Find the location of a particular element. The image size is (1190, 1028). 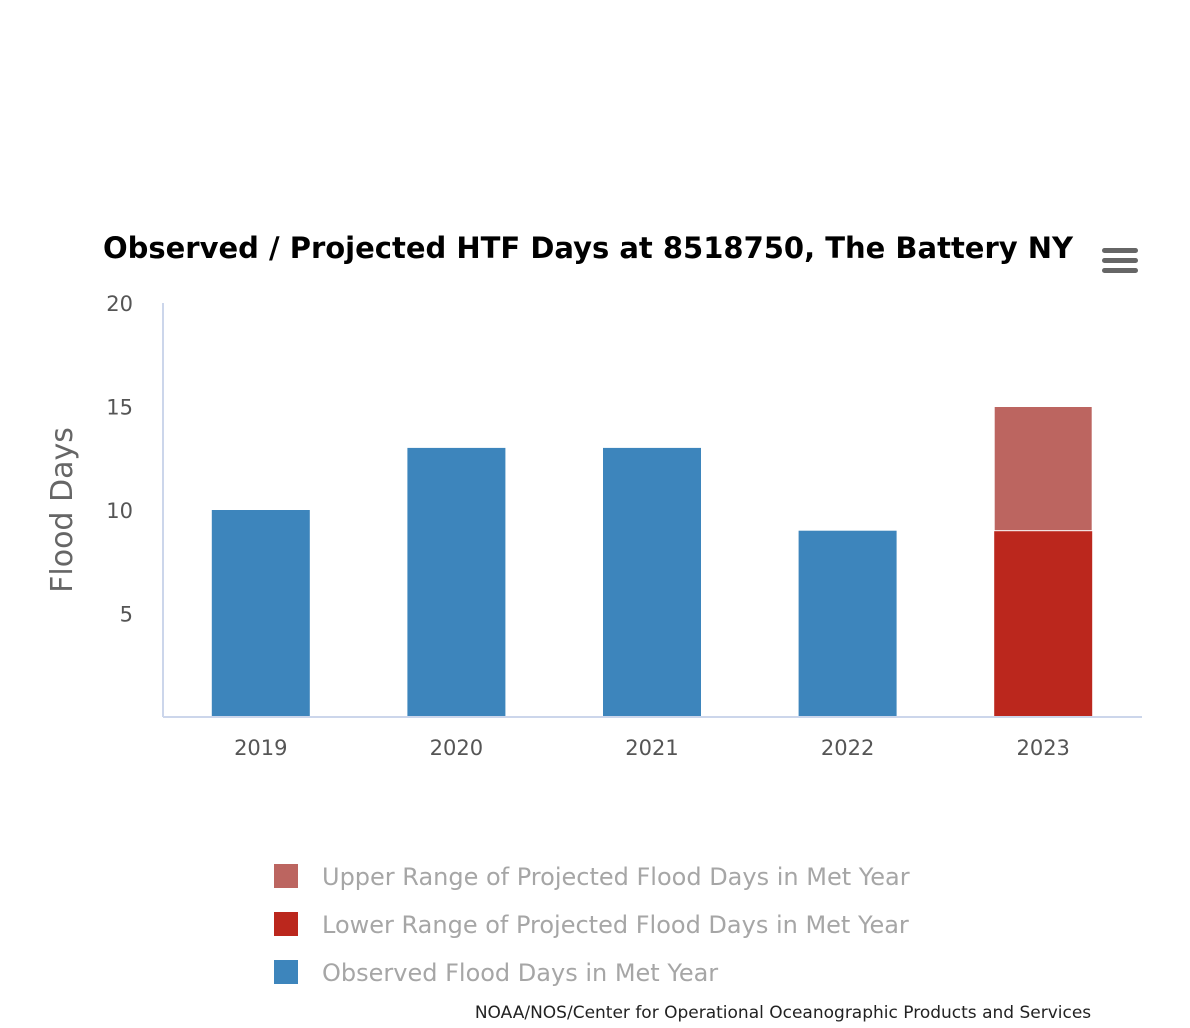

y-axis-title: Flood Days is located at coordinates (62, 510).